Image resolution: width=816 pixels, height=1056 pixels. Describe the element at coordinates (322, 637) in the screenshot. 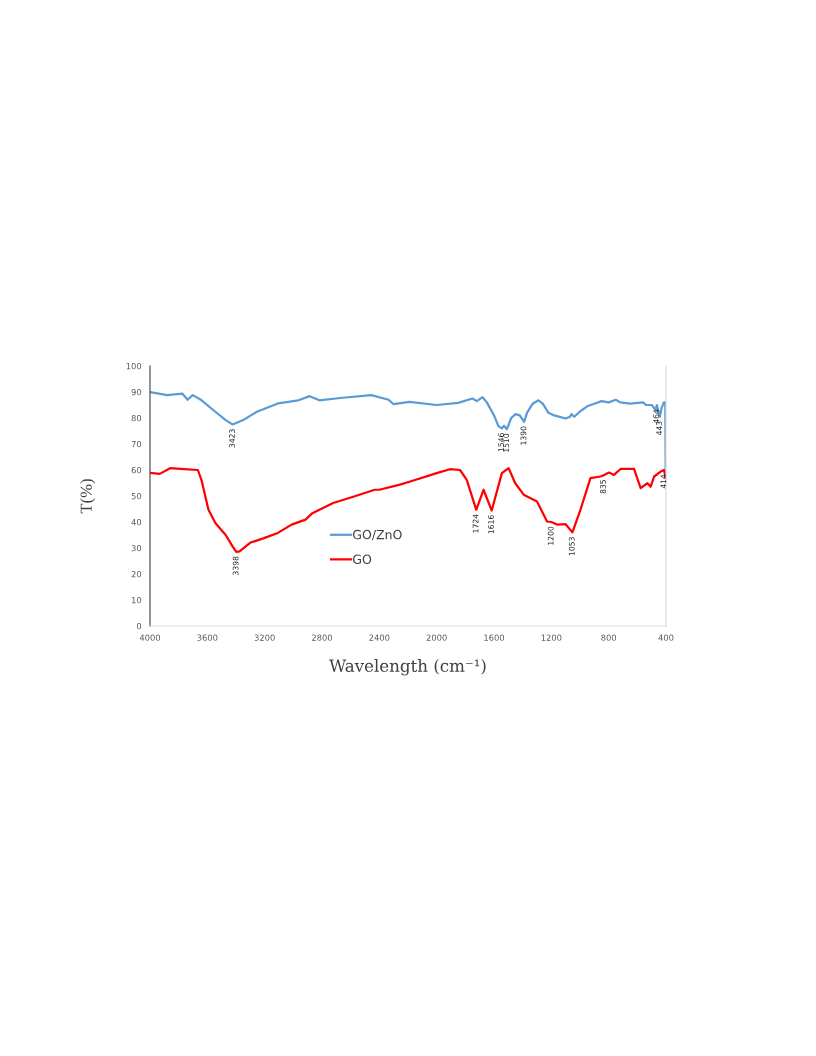

I see `x-tick-label: 2800` at that location.